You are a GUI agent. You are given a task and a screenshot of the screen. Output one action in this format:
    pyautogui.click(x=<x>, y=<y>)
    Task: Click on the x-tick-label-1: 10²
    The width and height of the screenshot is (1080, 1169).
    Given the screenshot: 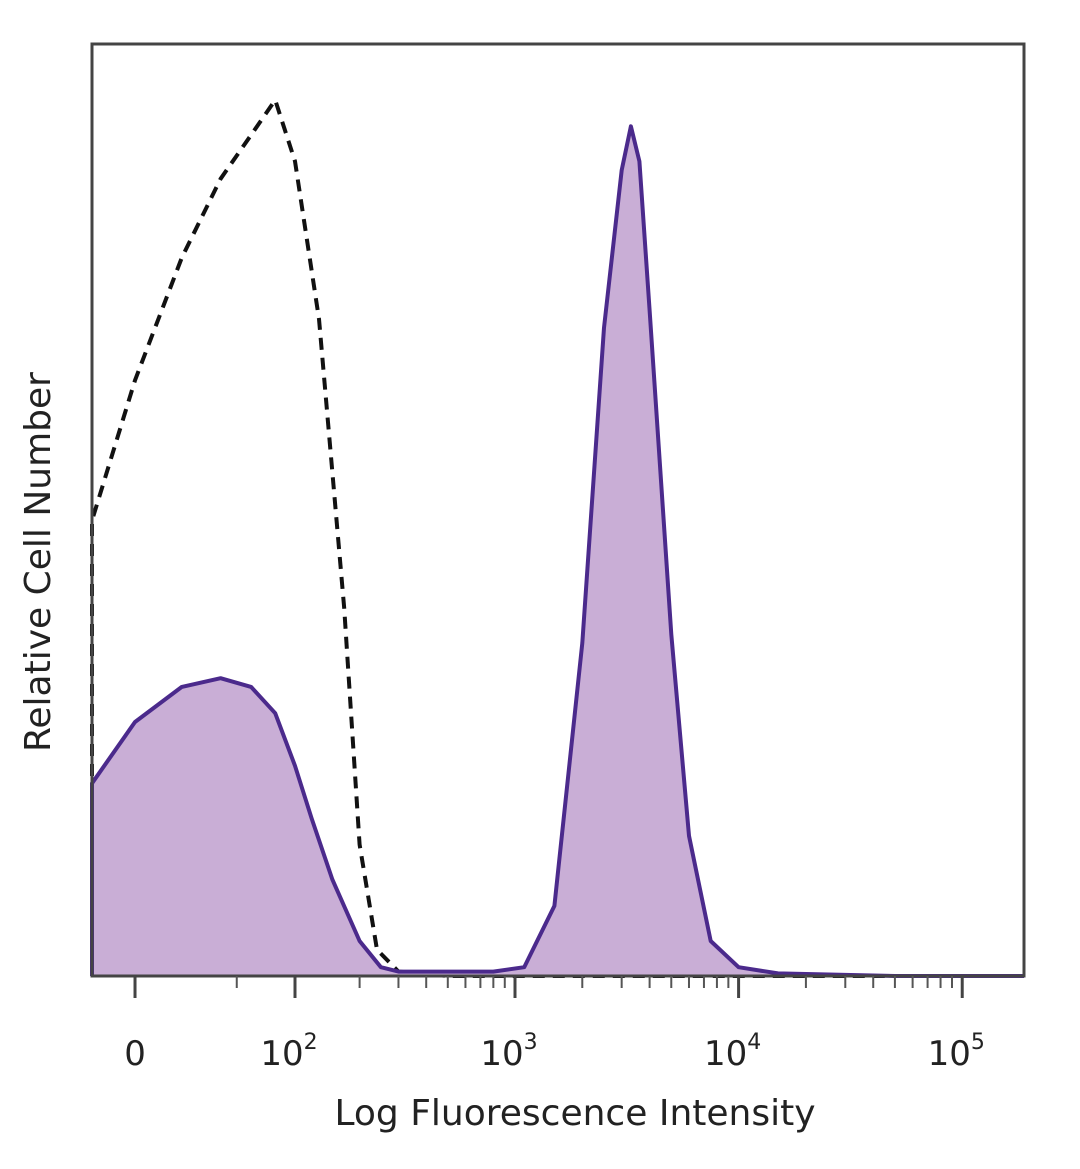 What is the action you would take?
    pyautogui.click(x=288, y=1052)
    